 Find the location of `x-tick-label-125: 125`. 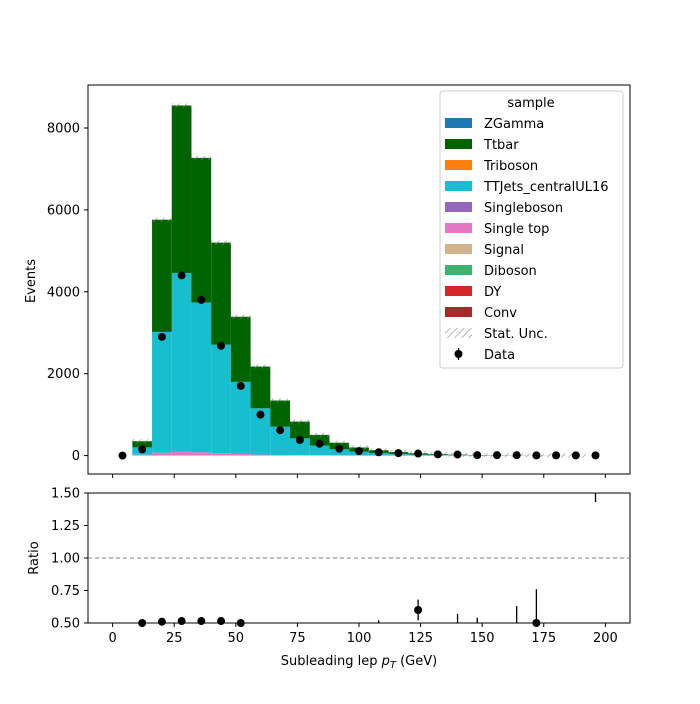

x-tick-label-125: 125 is located at coordinates (420, 638).